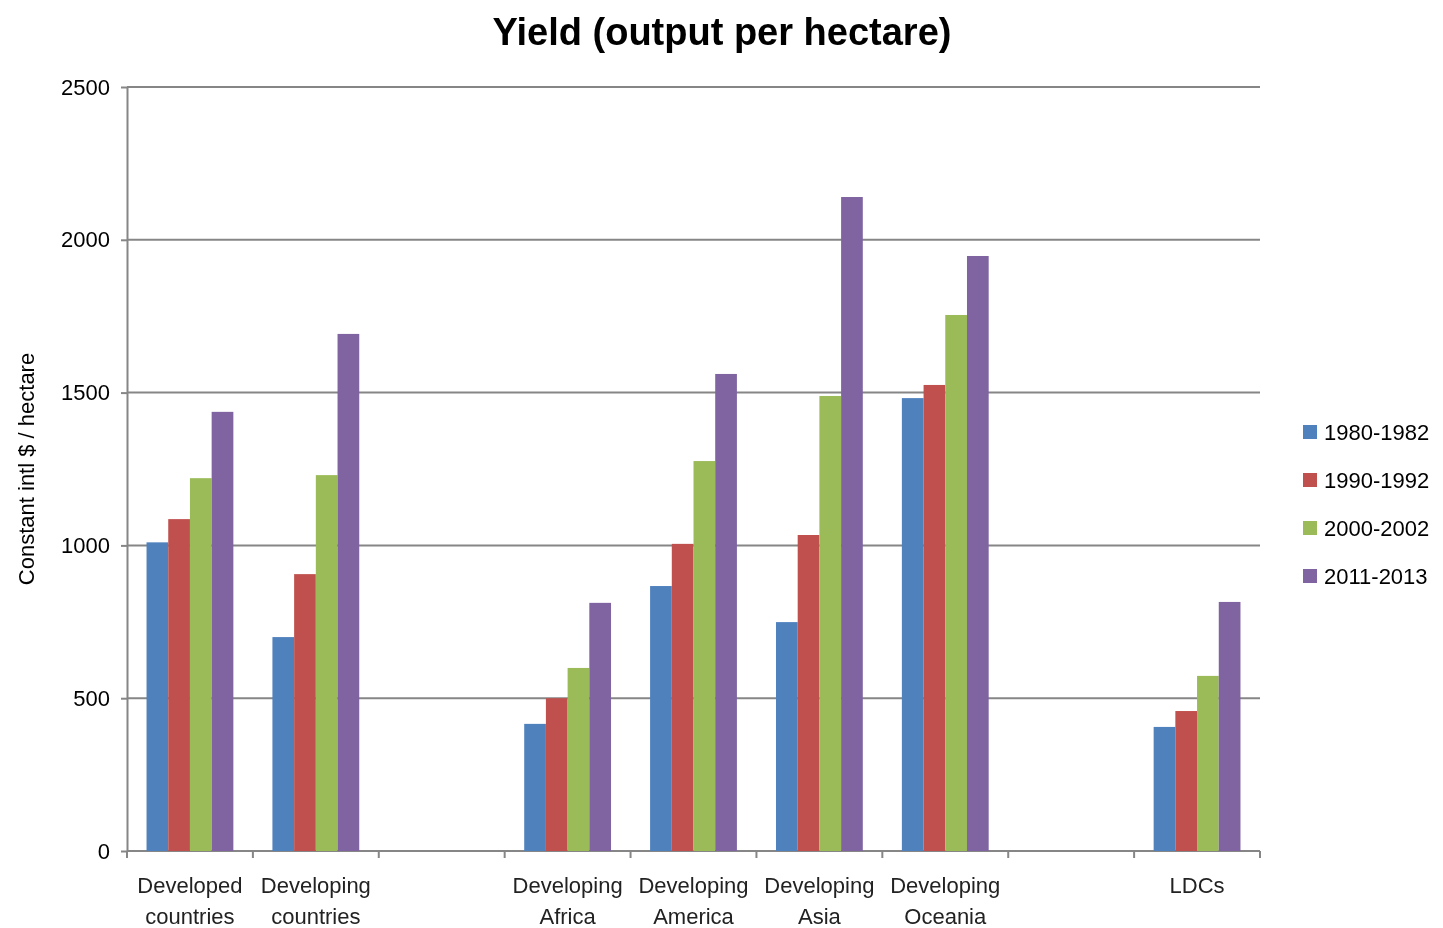  What do you see at coordinates (26, 469) in the screenshot?
I see `y-axis-title: Constant intl $ / hectare` at bounding box center [26, 469].